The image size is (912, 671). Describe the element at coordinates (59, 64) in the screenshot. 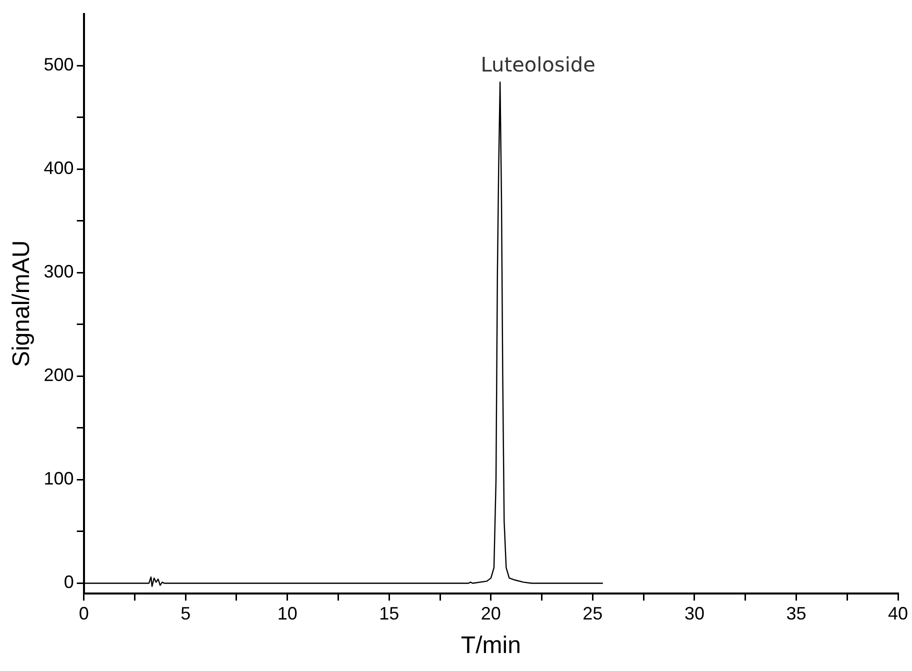

I see `y-tick-label: 500` at that location.